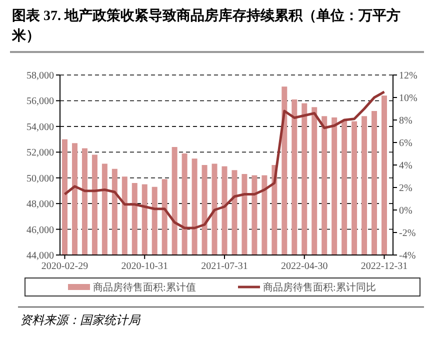 Image resolution: width=434 pixels, height=341 pixels. I want to click on y-tick-label: 48,000, so click(40, 204).